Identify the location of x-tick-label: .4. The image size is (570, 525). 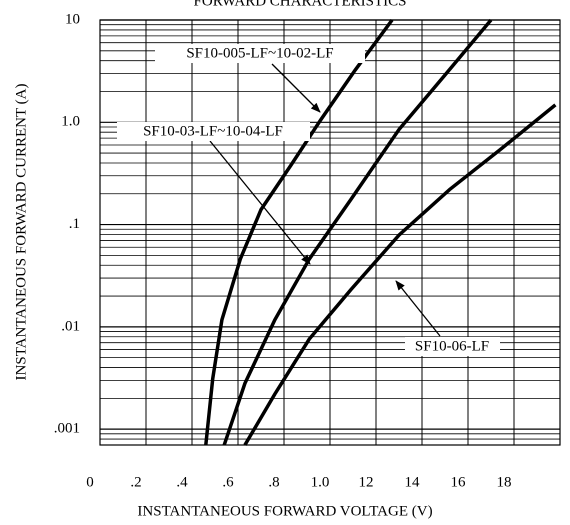
(182, 482).